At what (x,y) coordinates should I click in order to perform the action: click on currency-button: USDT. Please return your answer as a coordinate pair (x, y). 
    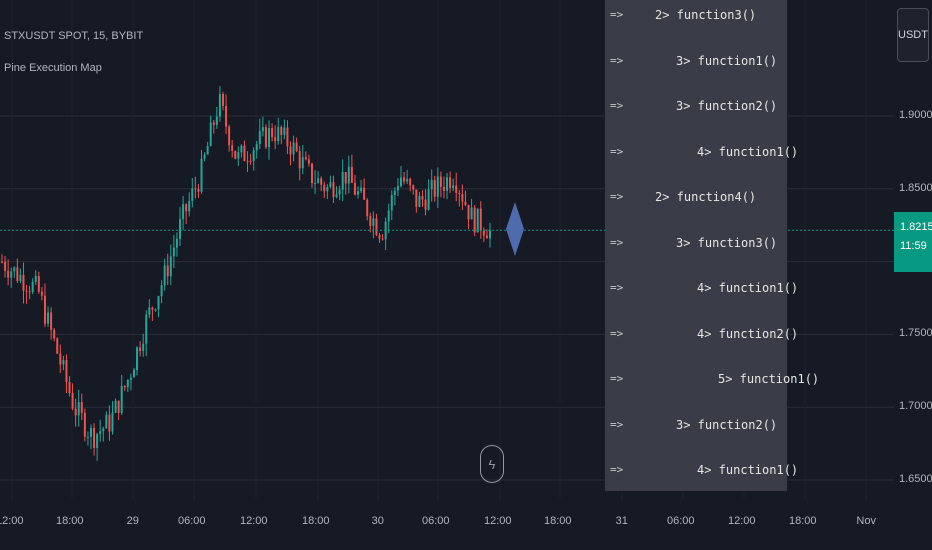
    Looking at the image, I should click on (913, 35).